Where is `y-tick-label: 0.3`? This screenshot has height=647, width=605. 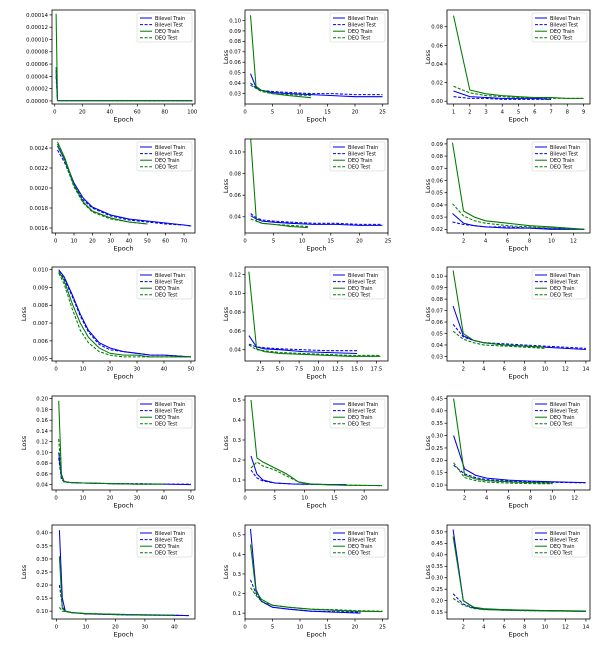 y-tick-label: 0.3 is located at coordinates (237, 575).